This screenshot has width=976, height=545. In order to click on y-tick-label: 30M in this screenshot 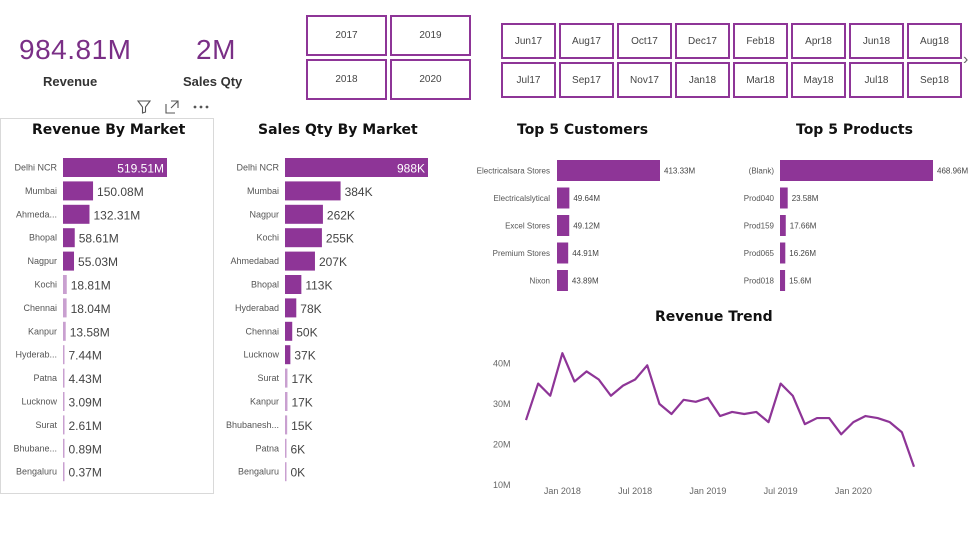, I will do `click(502, 404)`.